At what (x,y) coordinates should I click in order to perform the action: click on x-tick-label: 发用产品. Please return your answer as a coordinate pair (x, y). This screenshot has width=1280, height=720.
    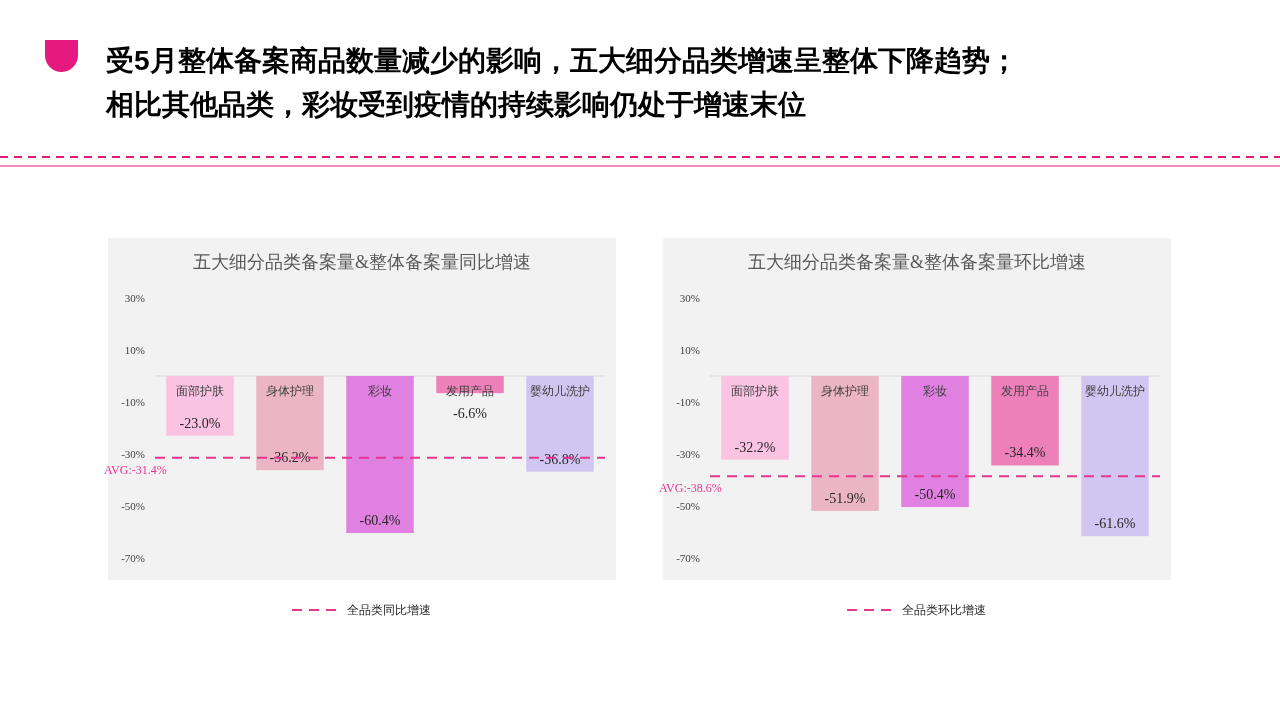
    Looking at the image, I should click on (1025, 391).